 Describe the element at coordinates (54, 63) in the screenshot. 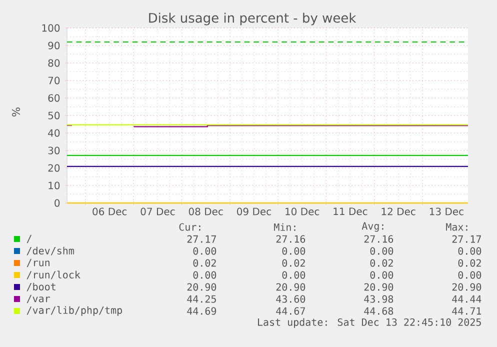

I see `y-tick-label: 80` at that location.